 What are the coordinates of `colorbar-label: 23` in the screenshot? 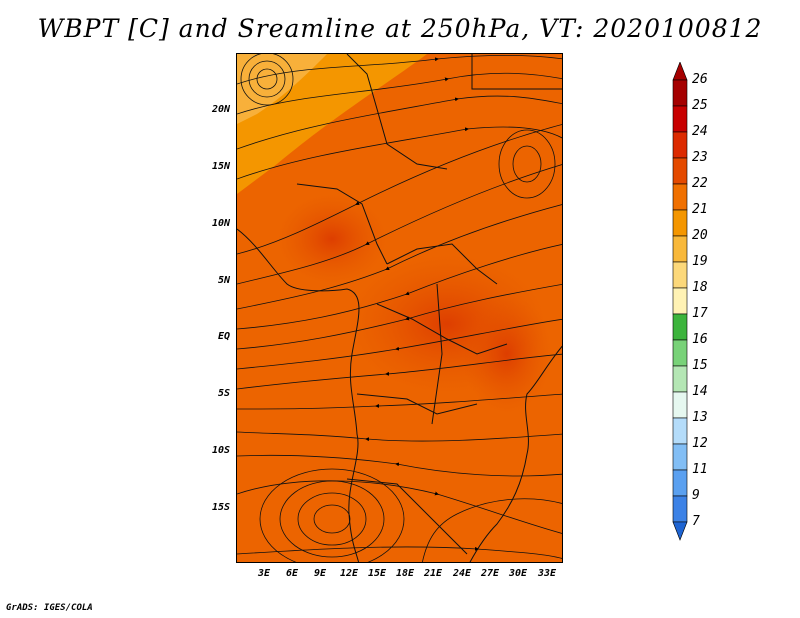 It's located at (700, 157).